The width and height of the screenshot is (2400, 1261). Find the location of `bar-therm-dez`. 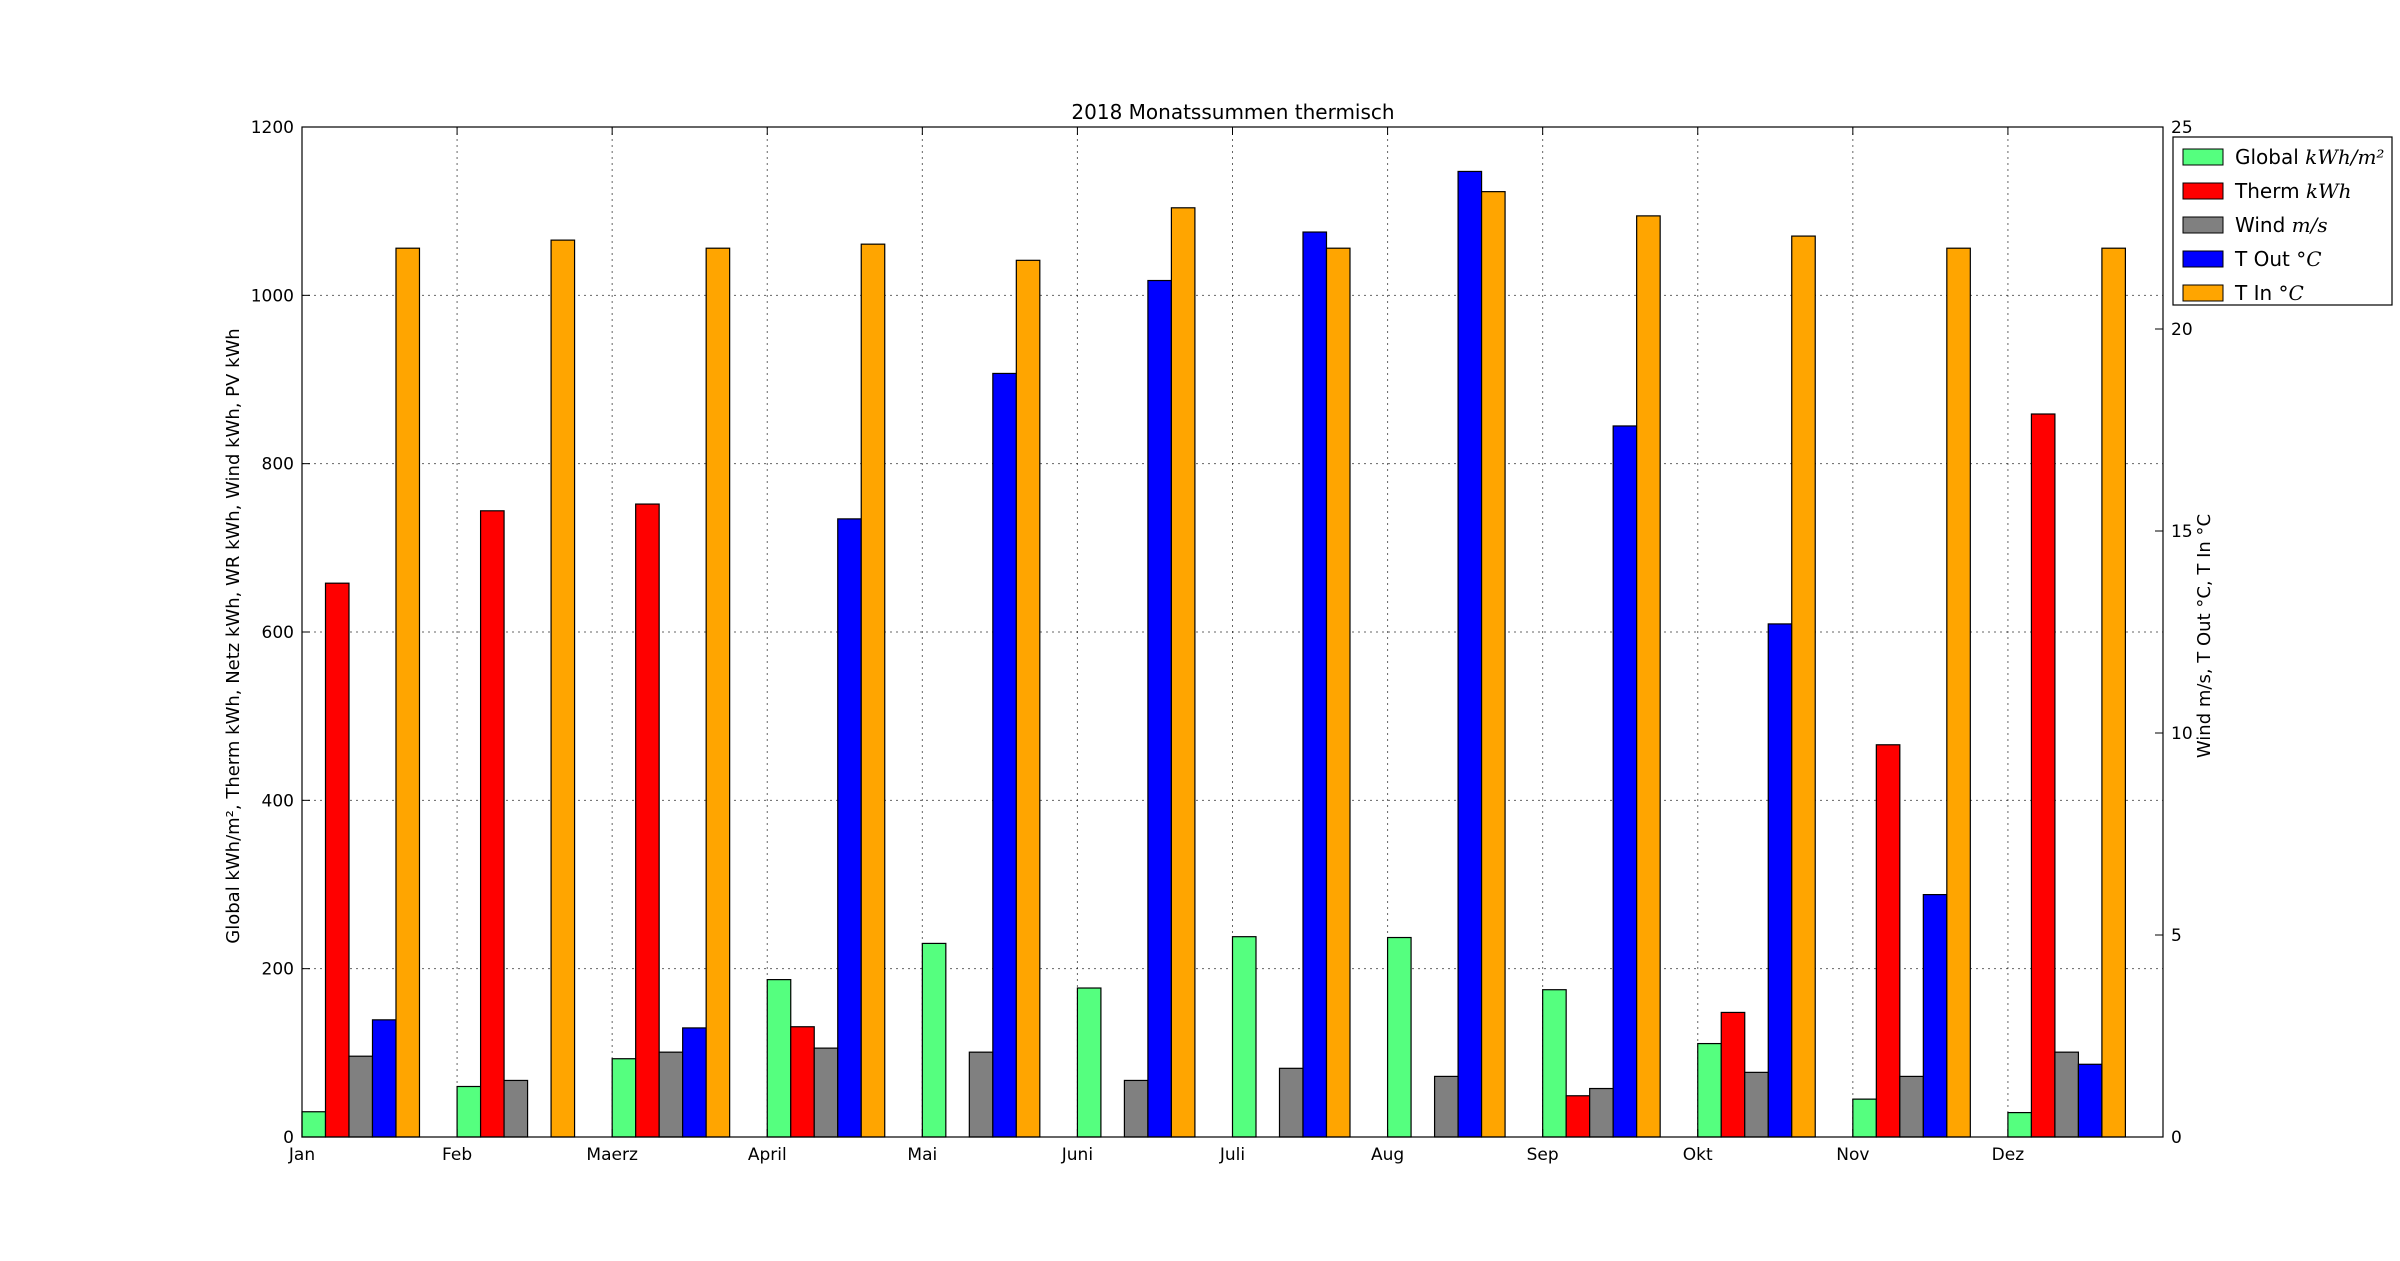

bar-therm-dez is located at coordinates (2043, 775).